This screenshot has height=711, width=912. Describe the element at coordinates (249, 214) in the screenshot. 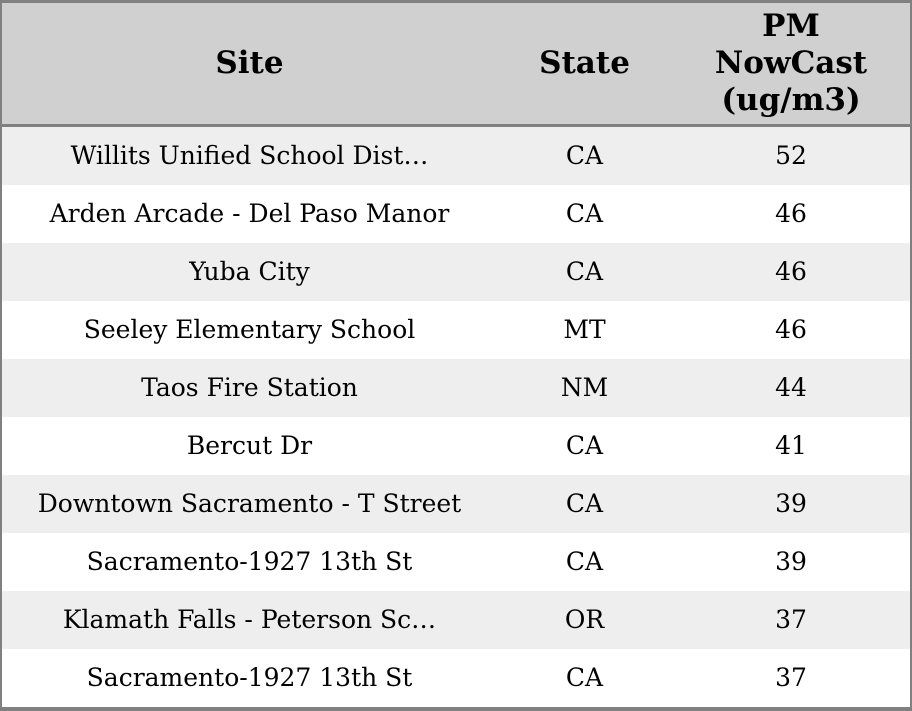

I see `site-cell: Arden Arcade - Del Paso Manor` at that location.